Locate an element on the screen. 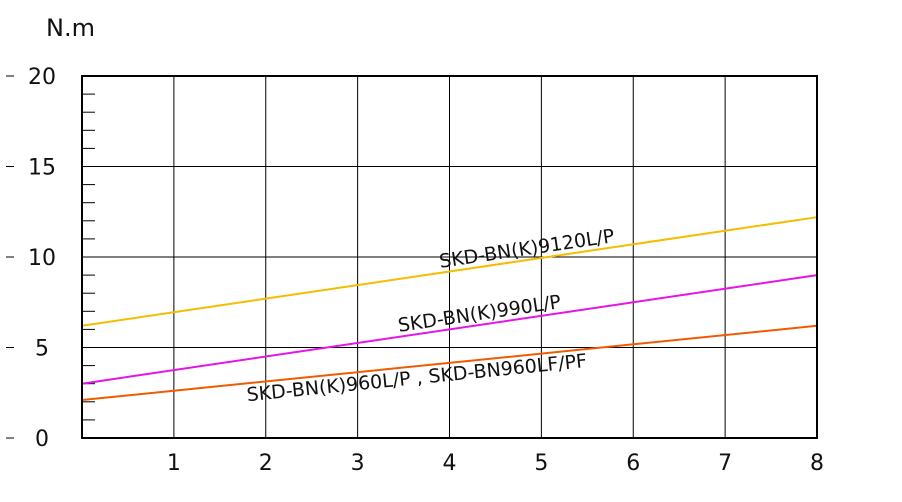 The width and height of the screenshot is (902, 502). x-tick-label: 7 is located at coordinates (725, 463).